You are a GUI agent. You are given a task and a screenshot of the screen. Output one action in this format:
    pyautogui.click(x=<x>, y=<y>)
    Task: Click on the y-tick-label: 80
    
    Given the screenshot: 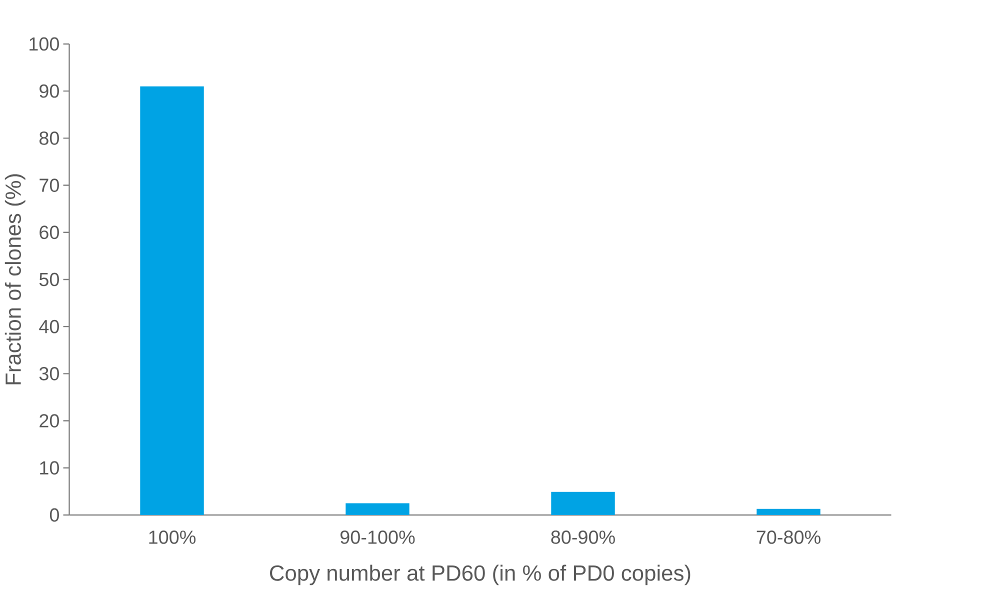 What is the action you would take?
    pyautogui.click(x=49, y=138)
    